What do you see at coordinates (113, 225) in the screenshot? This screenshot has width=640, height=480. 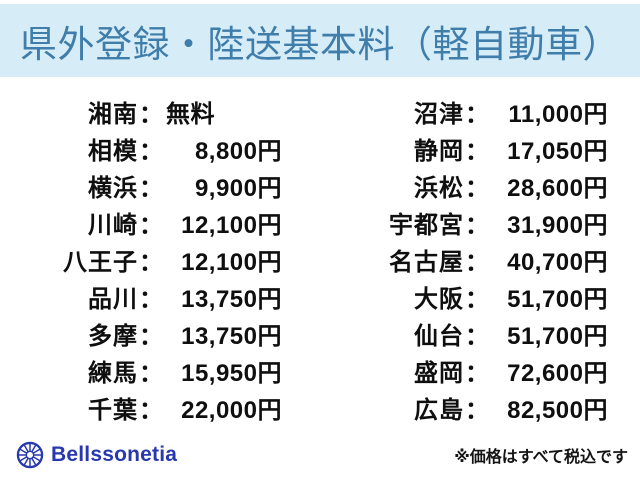 I see `city-label: 川崎` at bounding box center [113, 225].